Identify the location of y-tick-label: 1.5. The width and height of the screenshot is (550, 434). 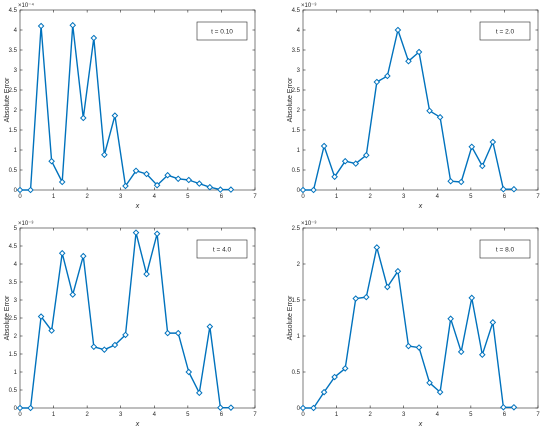
(13, 355).